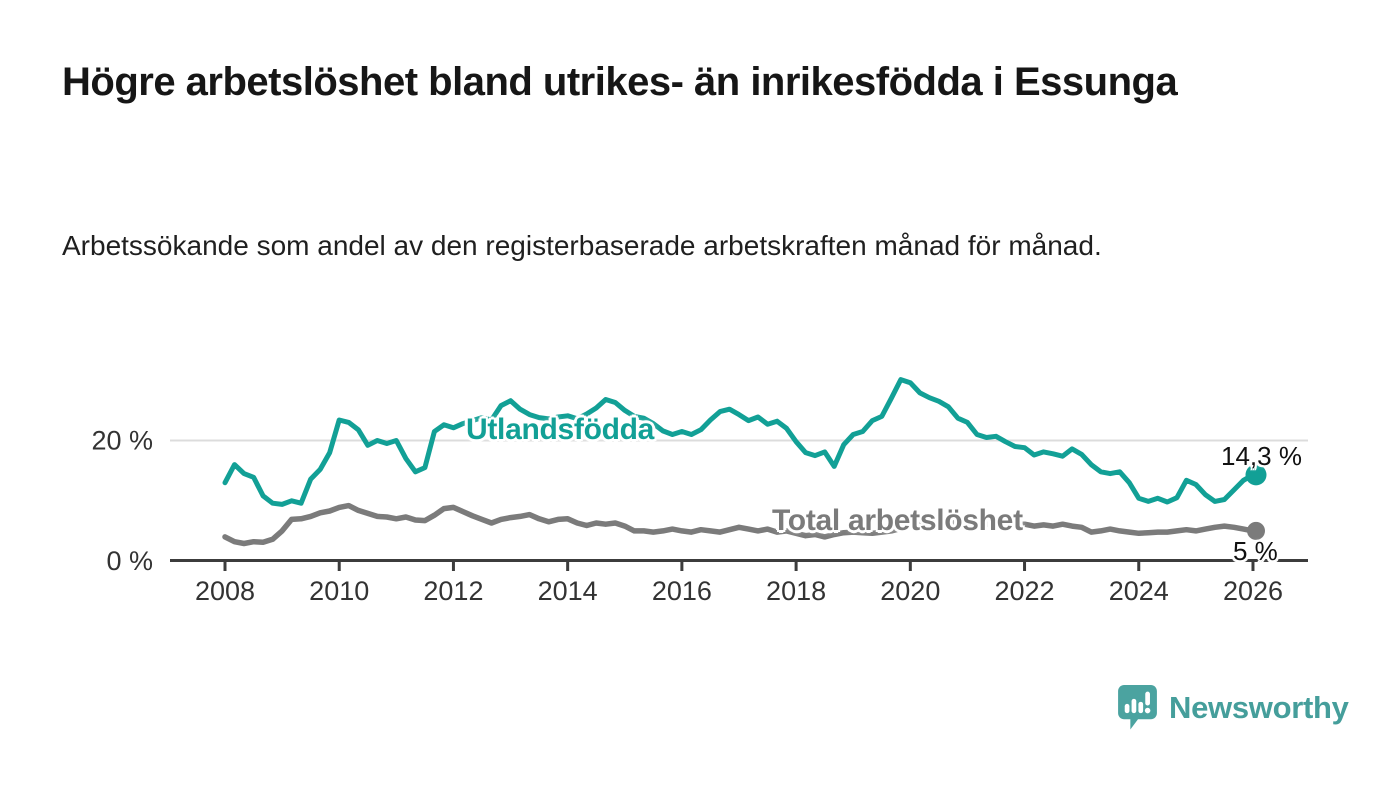 Image resolution: width=1400 pixels, height=794 pixels. Describe the element at coordinates (1255, 551) in the screenshot. I see `end-value-label-total: 5 %` at that location.